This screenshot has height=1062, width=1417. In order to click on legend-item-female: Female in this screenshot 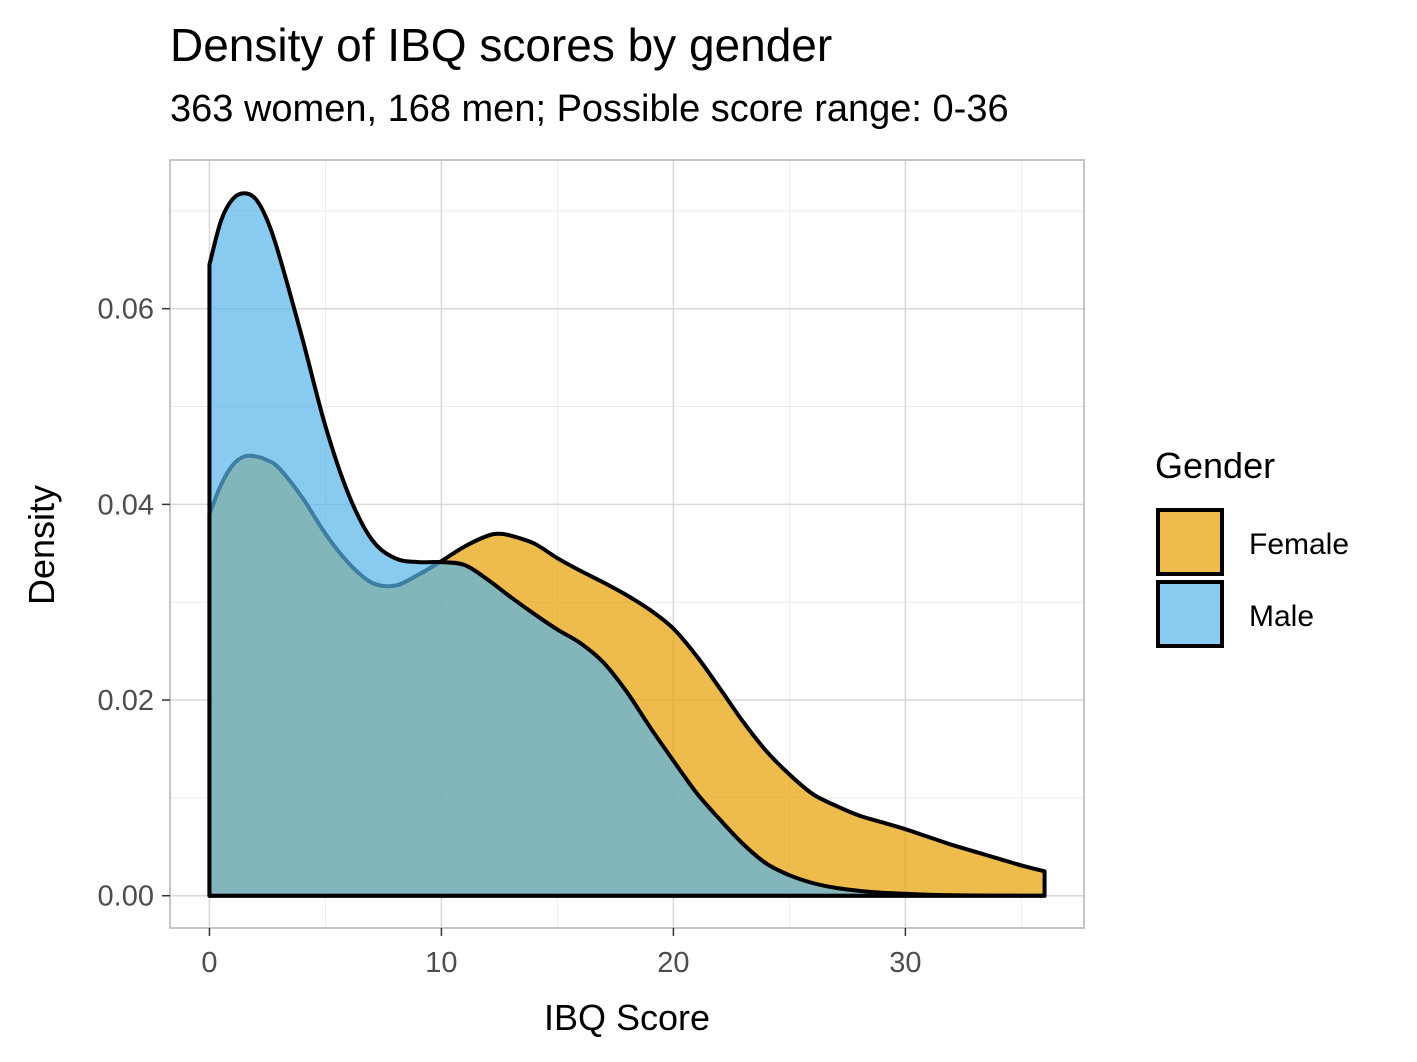, I will do `click(1252, 542)`.